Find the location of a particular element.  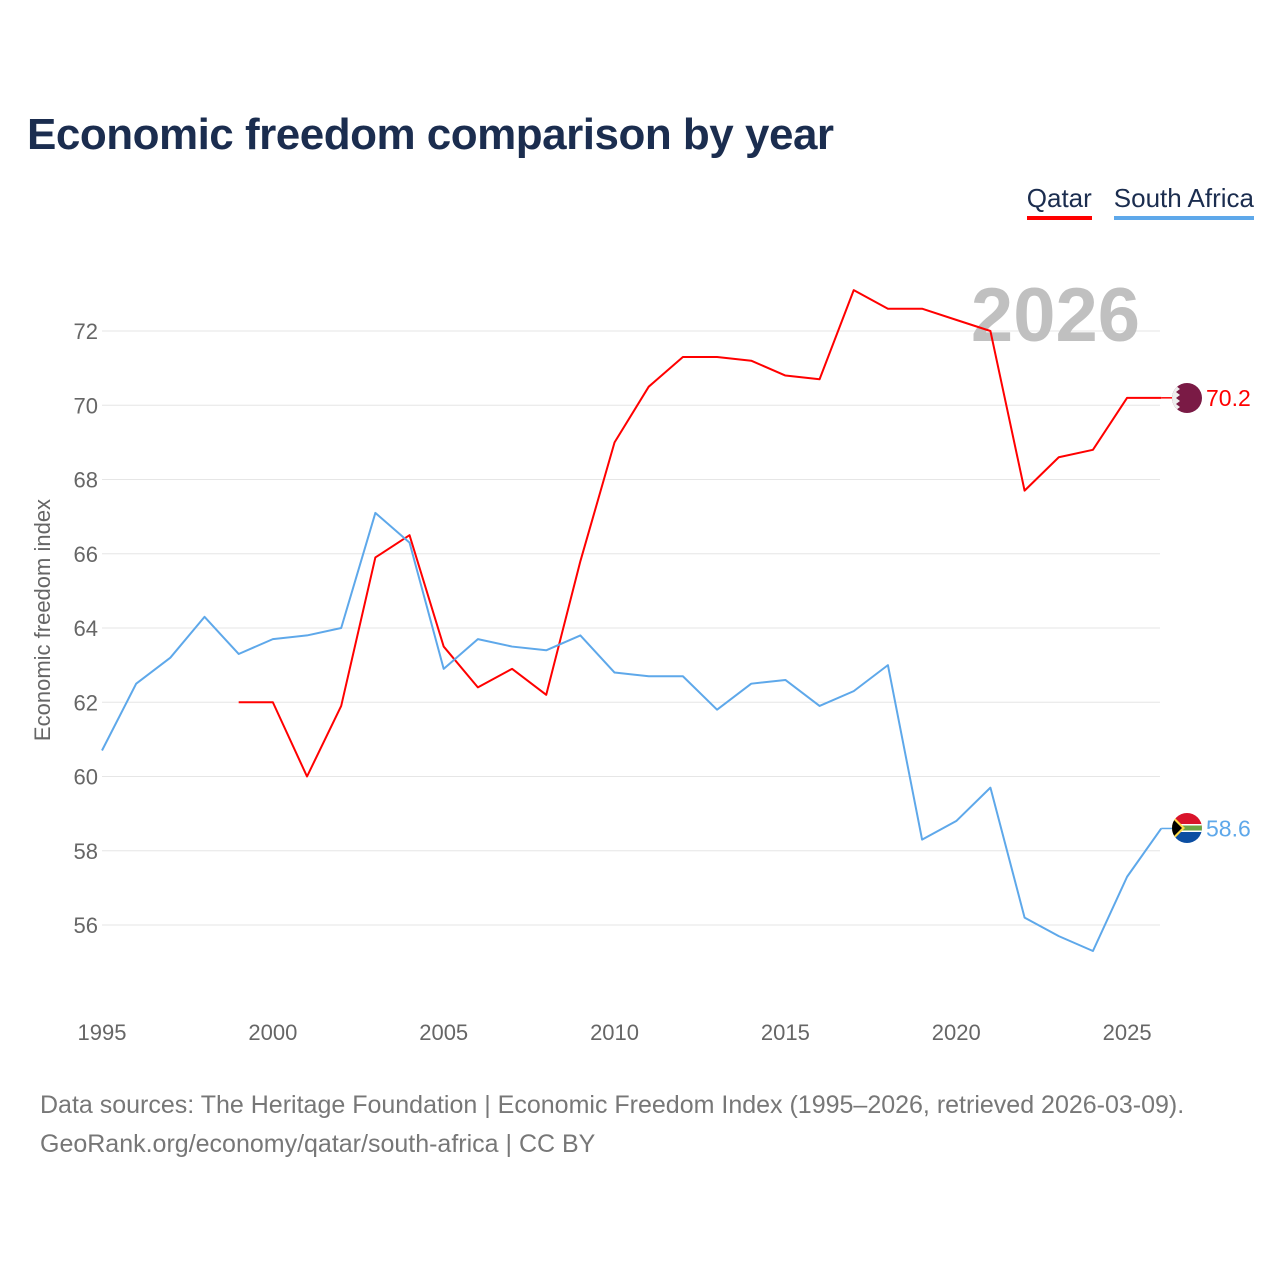

legend: Qatar South Africa is located at coordinates (1140, 201).